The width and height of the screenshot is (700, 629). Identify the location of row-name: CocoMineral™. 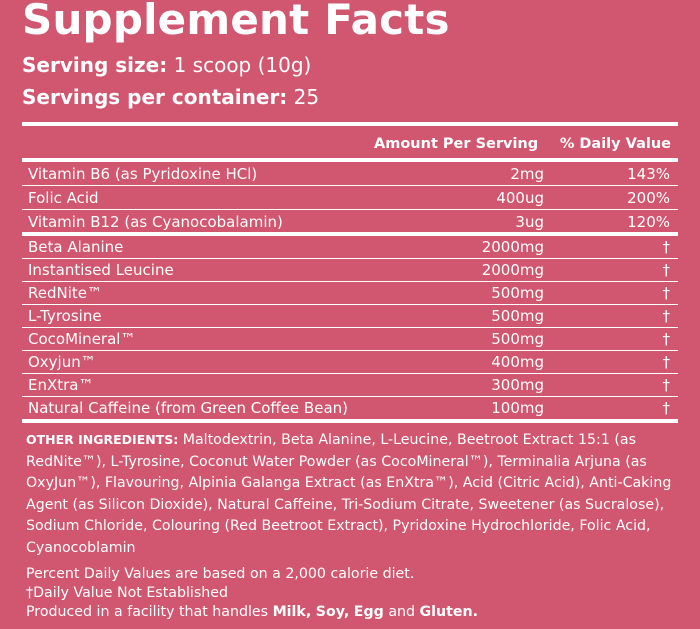
(82, 339).